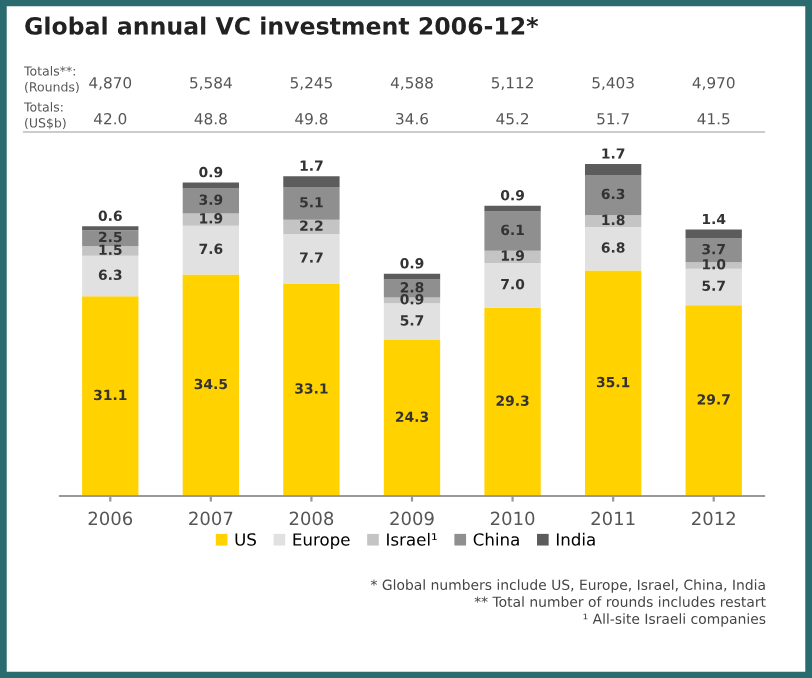 The image size is (812, 678). What do you see at coordinates (211, 518) in the screenshot?
I see `x-tick-label: 2007` at bounding box center [211, 518].